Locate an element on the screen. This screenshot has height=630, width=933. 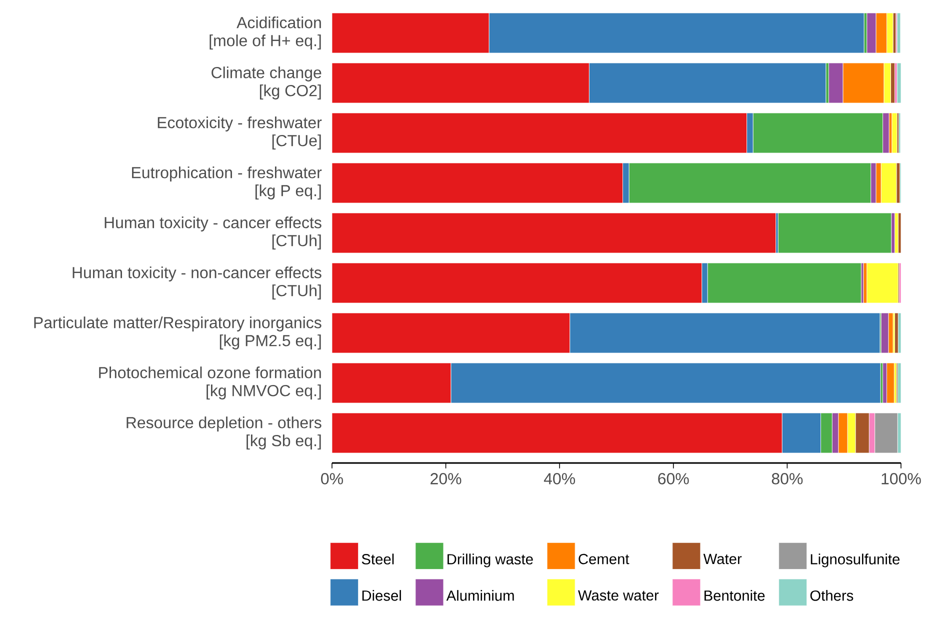
x-tick-label: 80% is located at coordinates (787, 478).